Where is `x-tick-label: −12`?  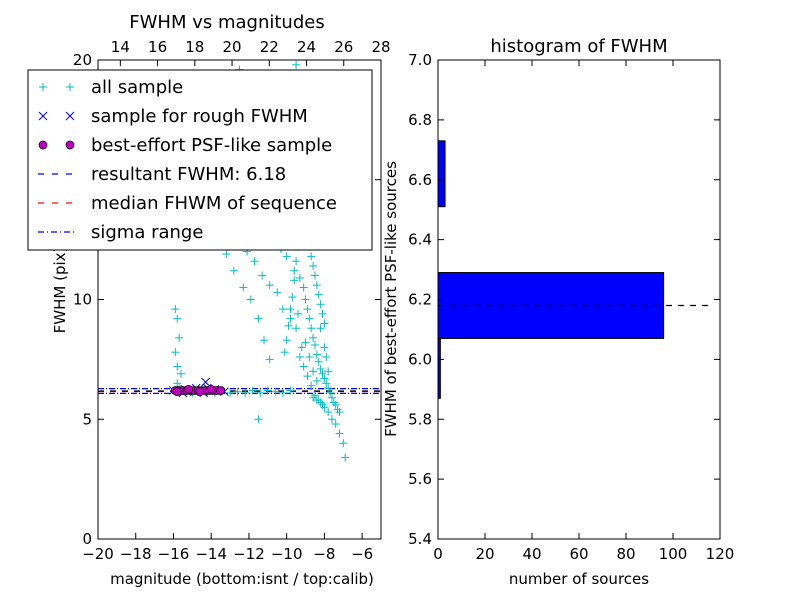
x-tick-label: −12 is located at coordinates (249, 554).